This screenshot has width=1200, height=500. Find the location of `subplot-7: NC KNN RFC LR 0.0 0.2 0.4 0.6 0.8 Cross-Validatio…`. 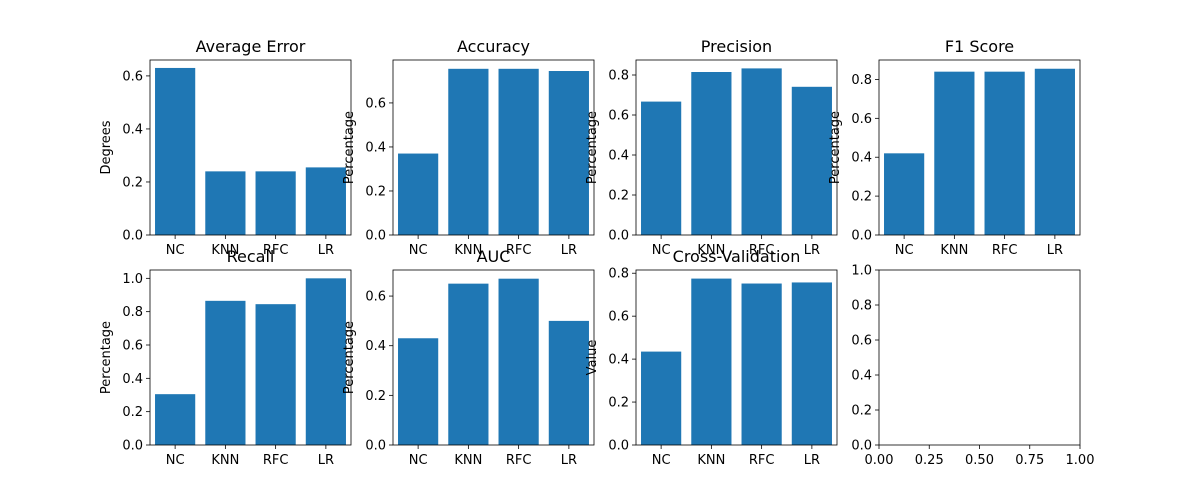

subplot-7: NC KNN RFC LR 0.0 0.2 0.4 0.6 0.8 Cross-Validatio… is located at coordinates (711, 357).